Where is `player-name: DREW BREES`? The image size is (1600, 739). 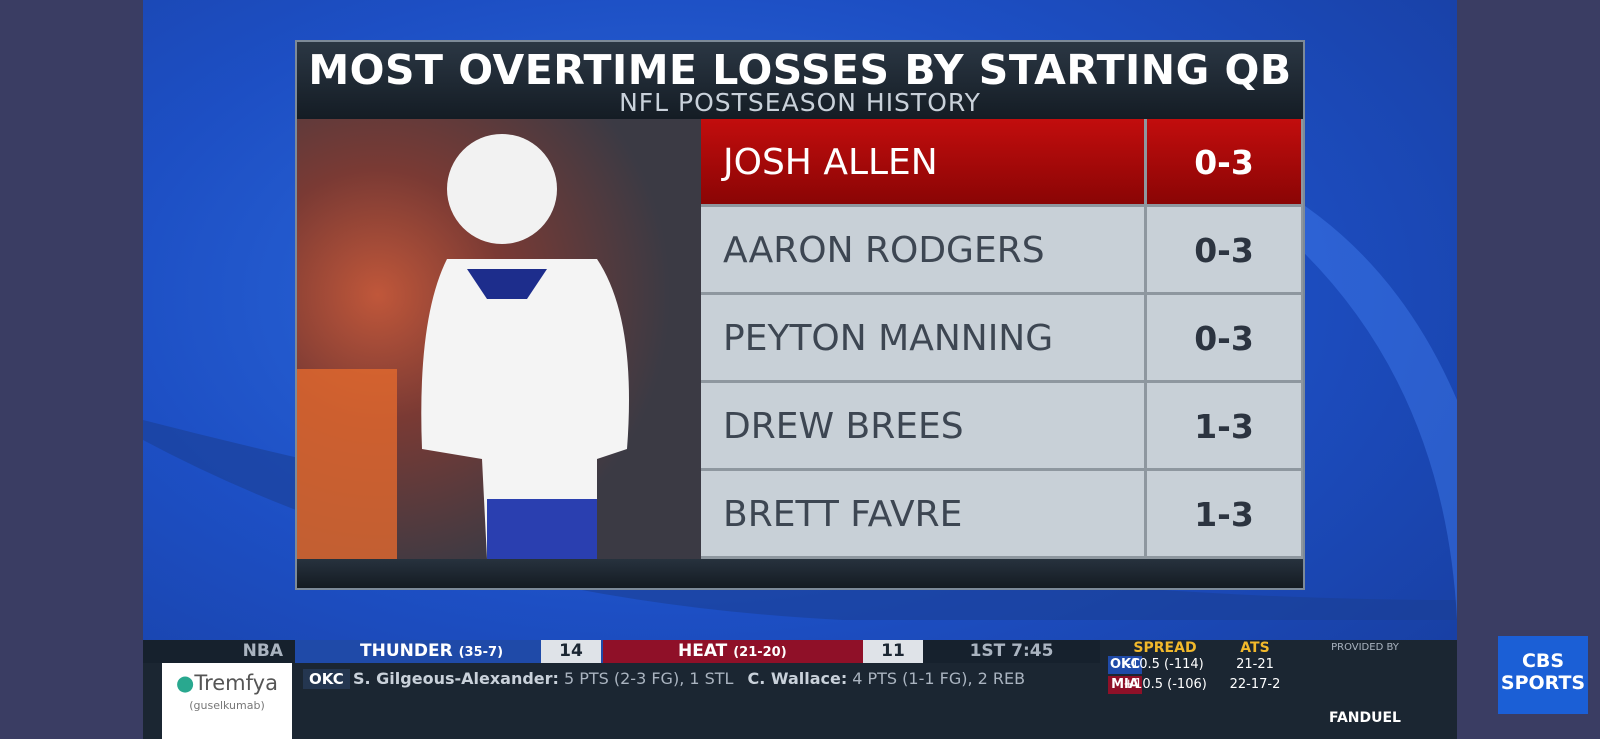 player-name: DREW BREES is located at coordinates (922, 425).